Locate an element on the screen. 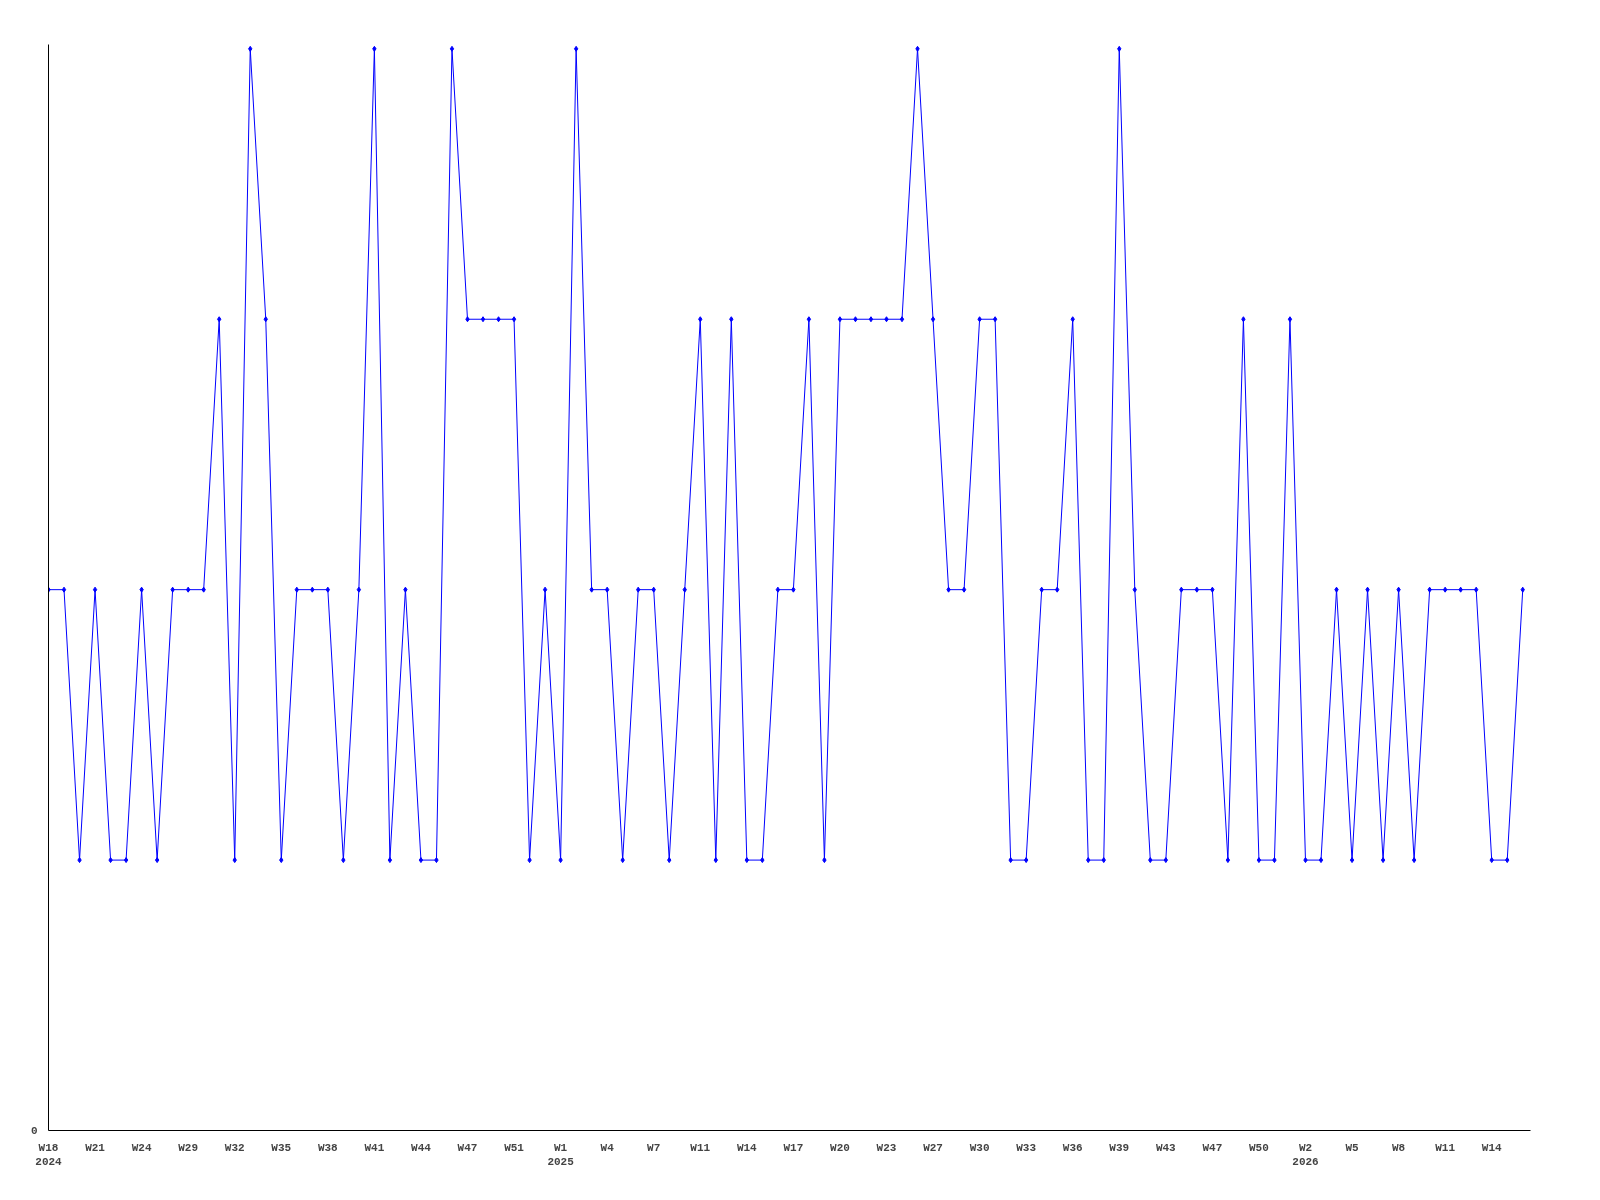 The width and height of the screenshot is (1600, 1200). x-tick-label: W20 is located at coordinates (840, 1147).